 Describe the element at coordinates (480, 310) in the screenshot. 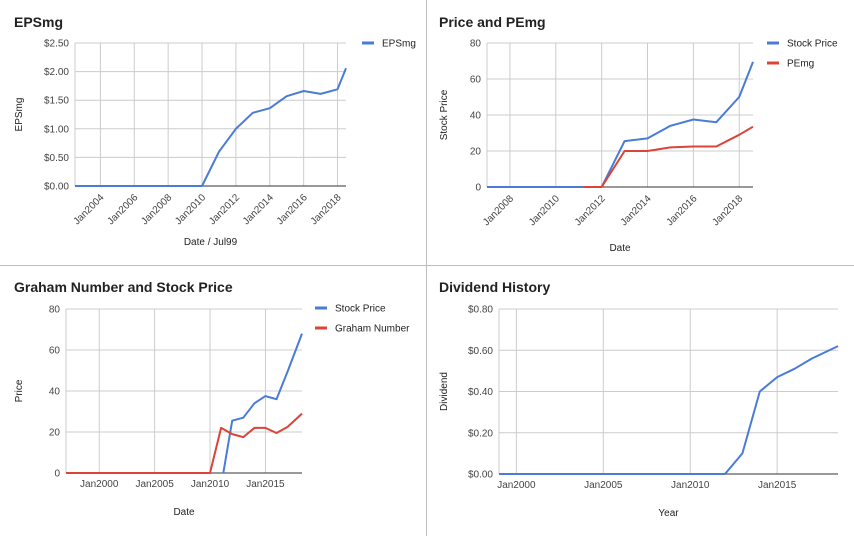

I see `y-tick-label: $0.80` at that location.